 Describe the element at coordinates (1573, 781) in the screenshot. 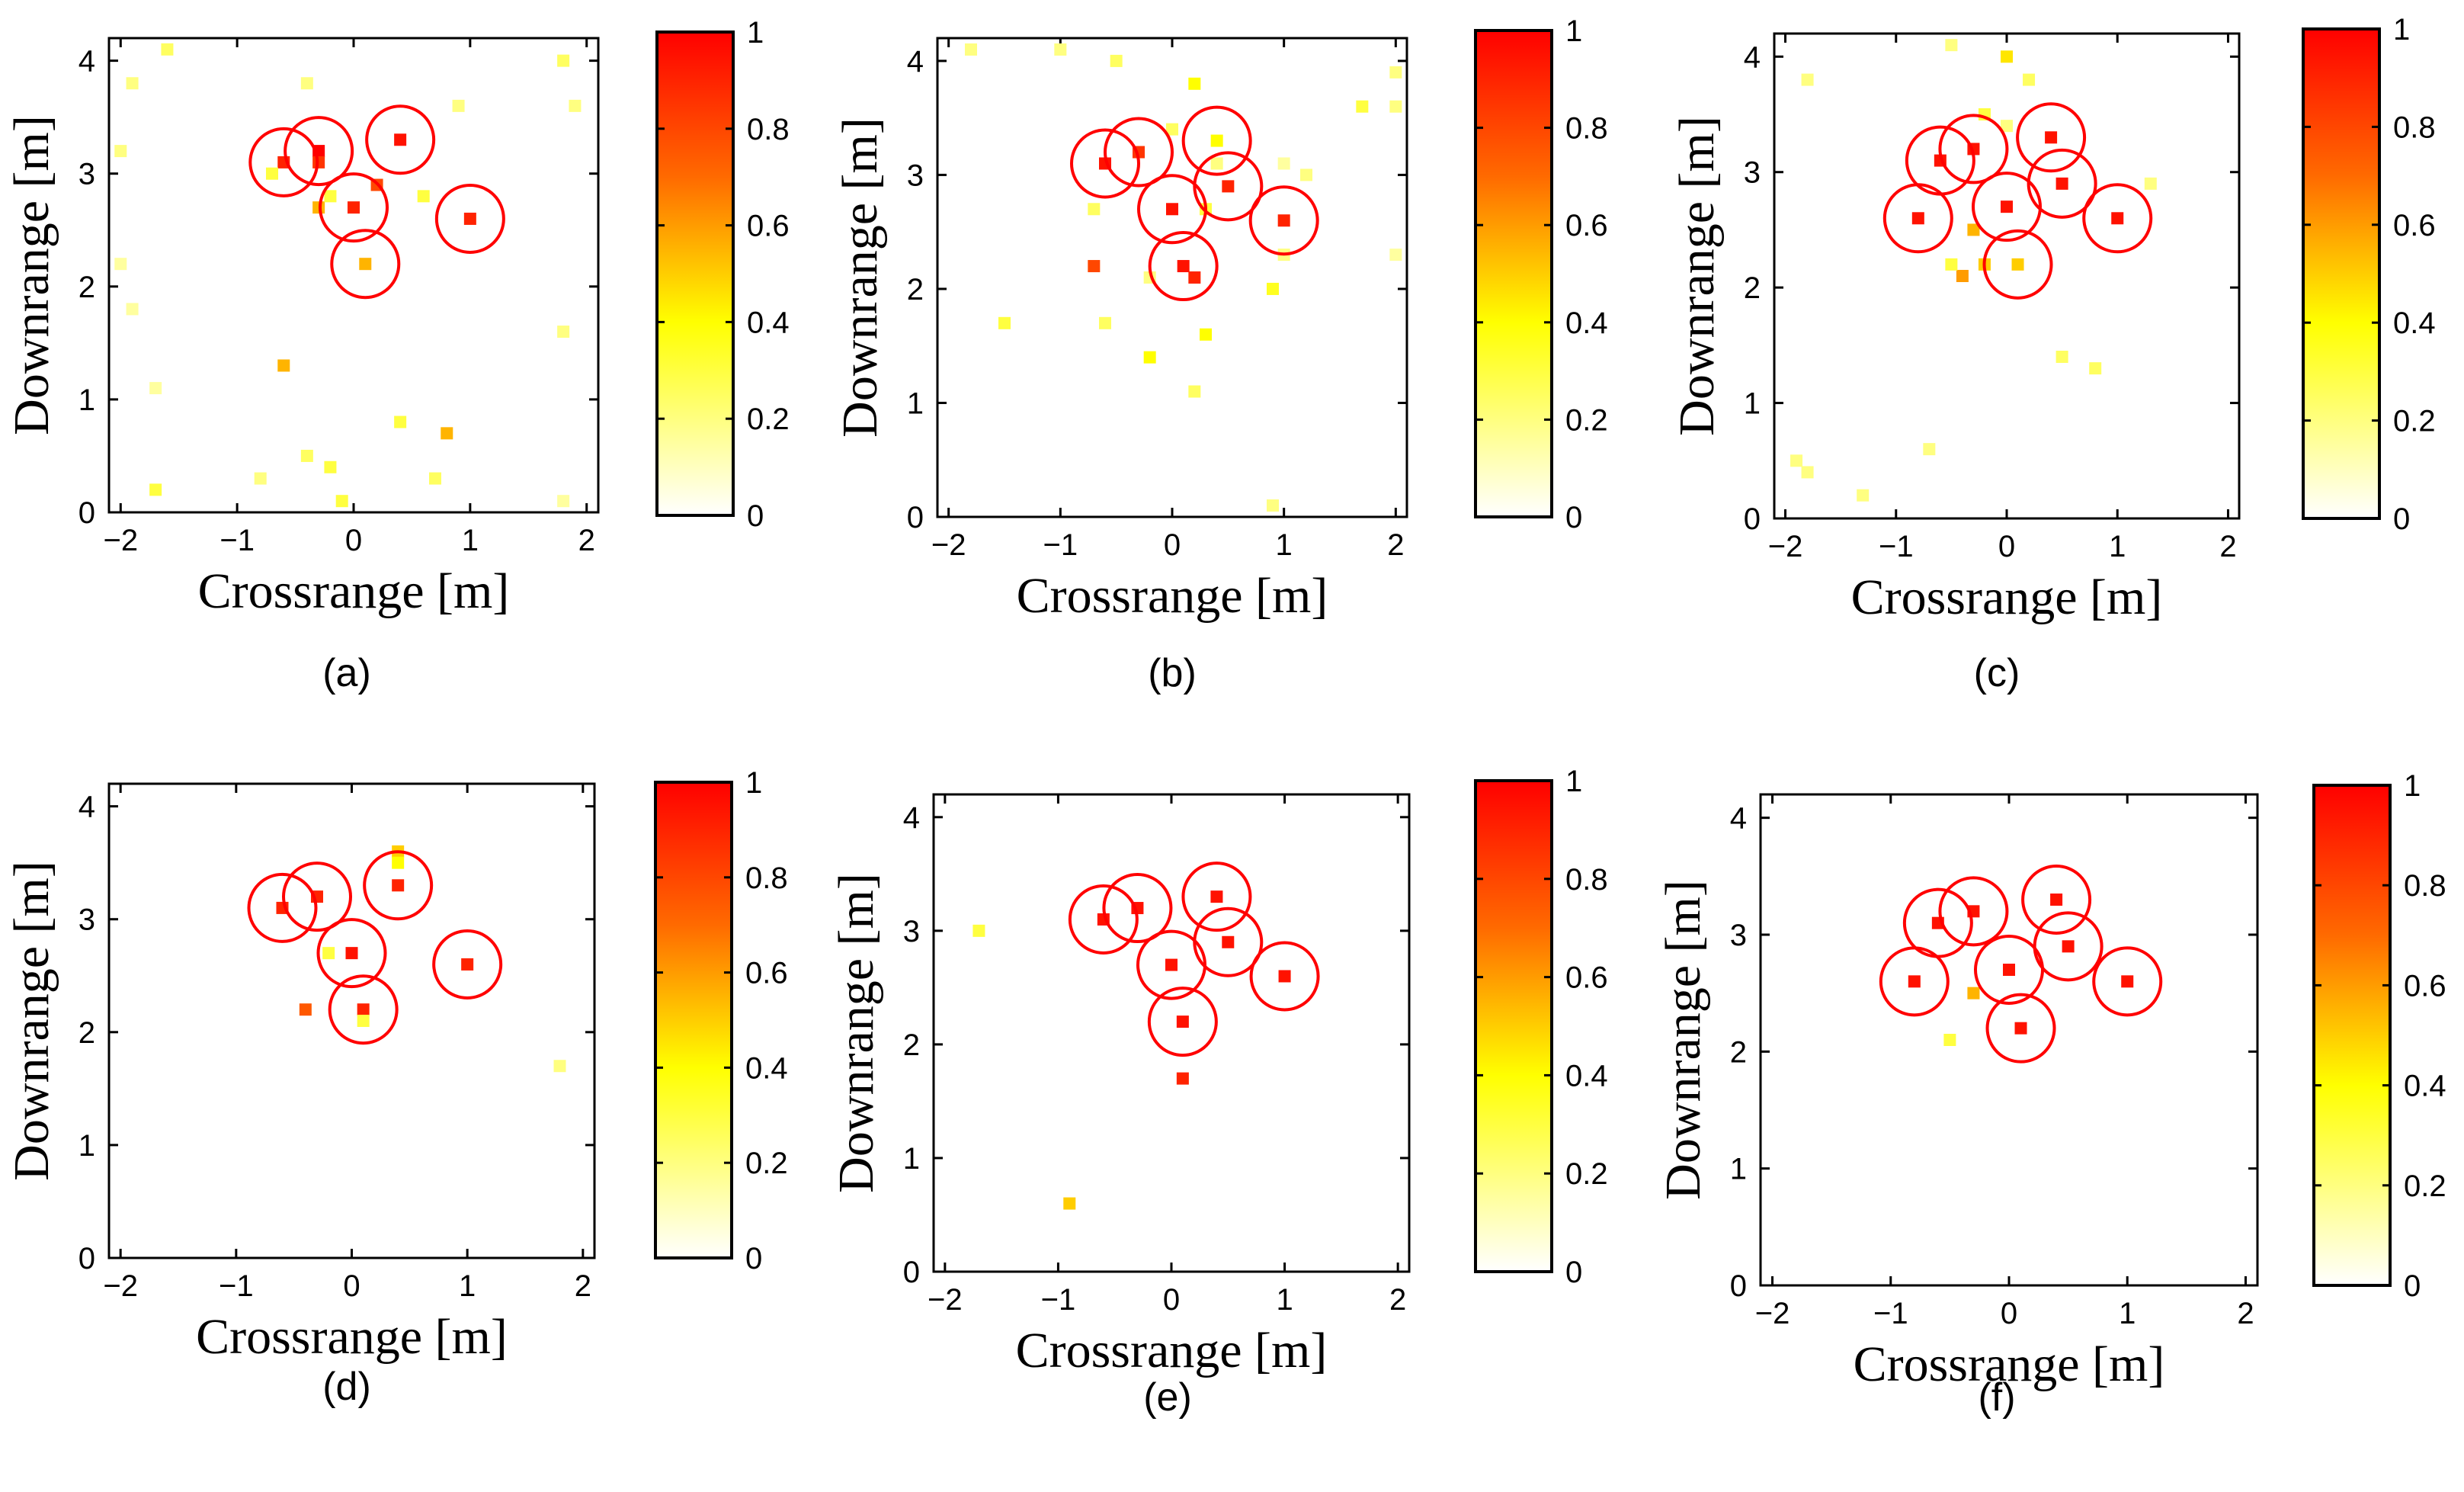

I see `colorbar-tick-label: 1` at that location.